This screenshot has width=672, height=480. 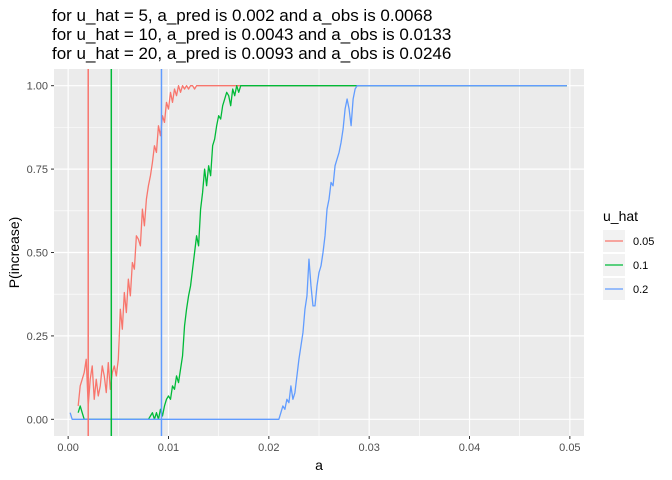 I want to click on legend-title: u_hat, so click(x=620, y=216).